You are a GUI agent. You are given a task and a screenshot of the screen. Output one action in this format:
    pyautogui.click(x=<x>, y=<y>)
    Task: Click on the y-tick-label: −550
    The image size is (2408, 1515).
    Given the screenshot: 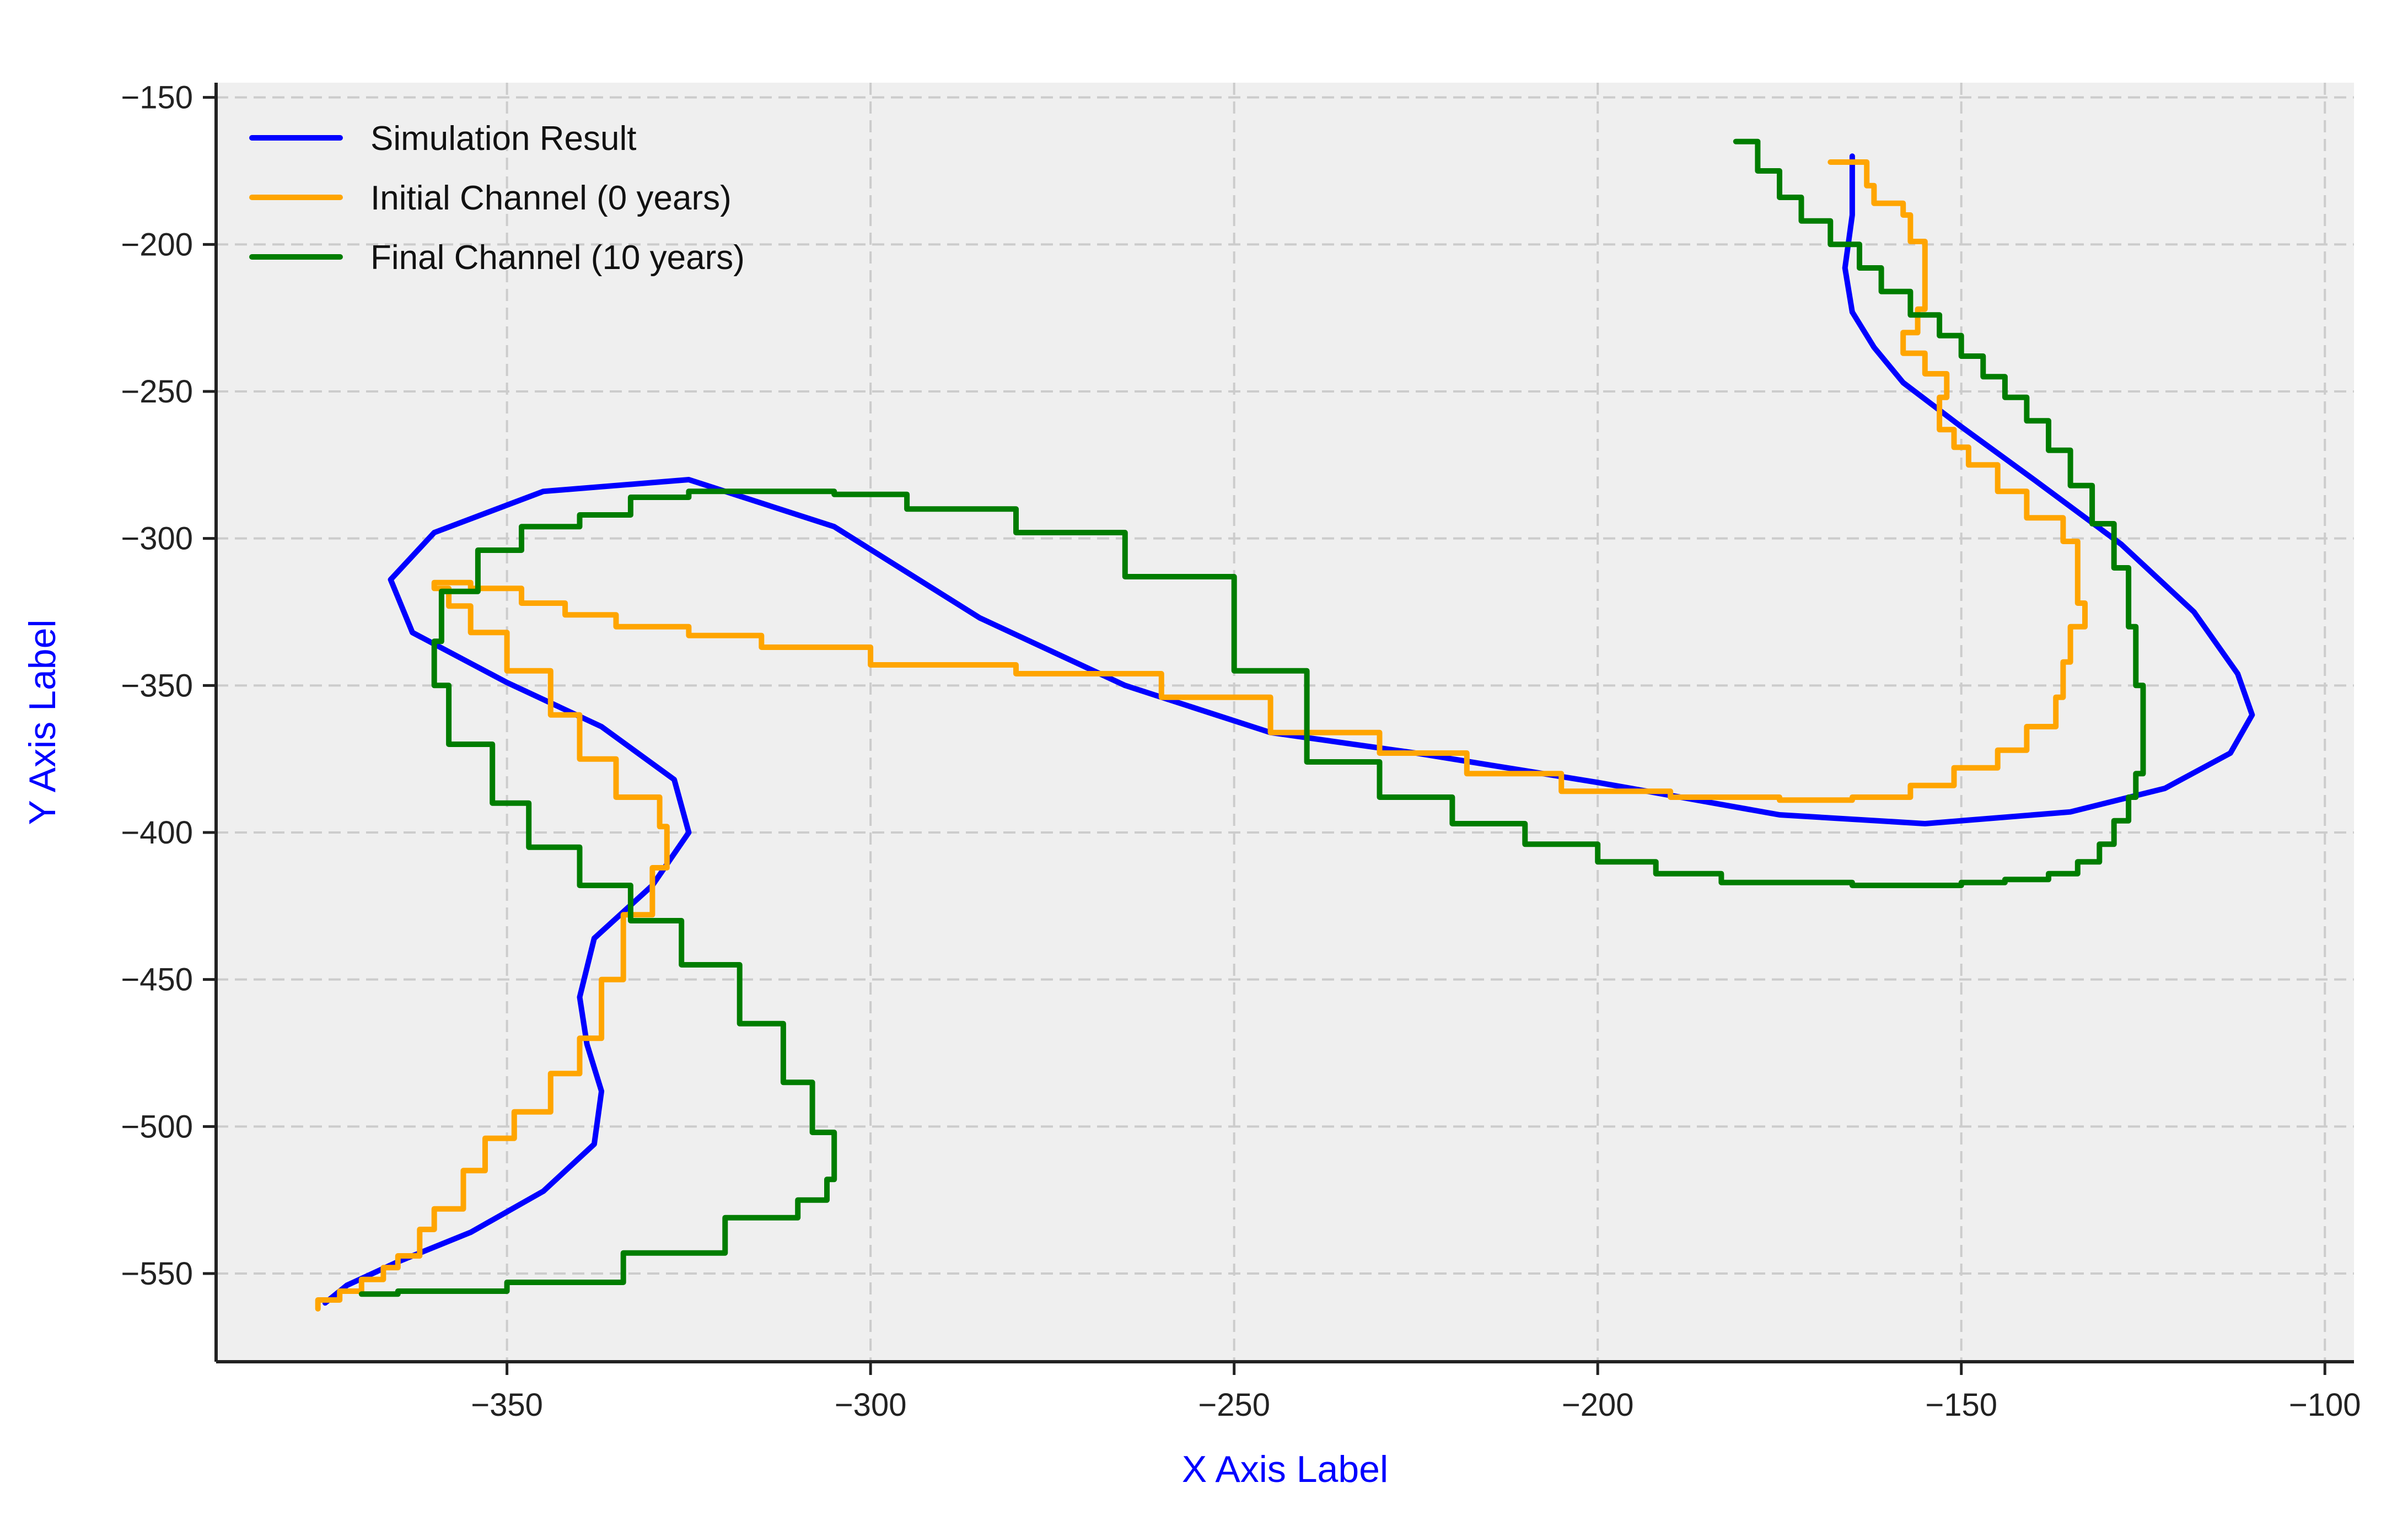 What is the action you would take?
    pyautogui.click(x=157, y=1274)
    